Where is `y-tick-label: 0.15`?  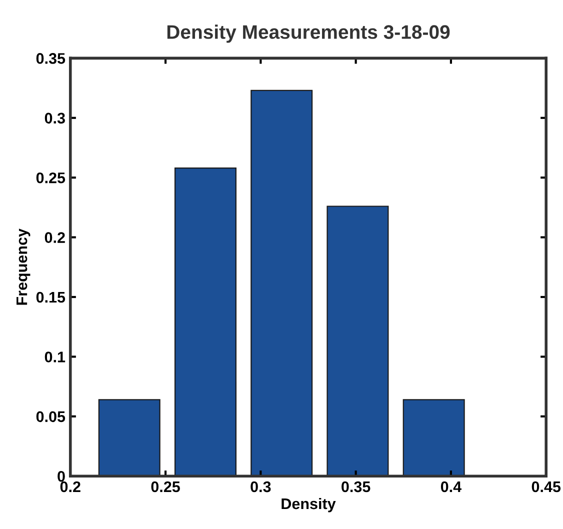
y-tick-label: 0.15 is located at coordinates (51, 297).